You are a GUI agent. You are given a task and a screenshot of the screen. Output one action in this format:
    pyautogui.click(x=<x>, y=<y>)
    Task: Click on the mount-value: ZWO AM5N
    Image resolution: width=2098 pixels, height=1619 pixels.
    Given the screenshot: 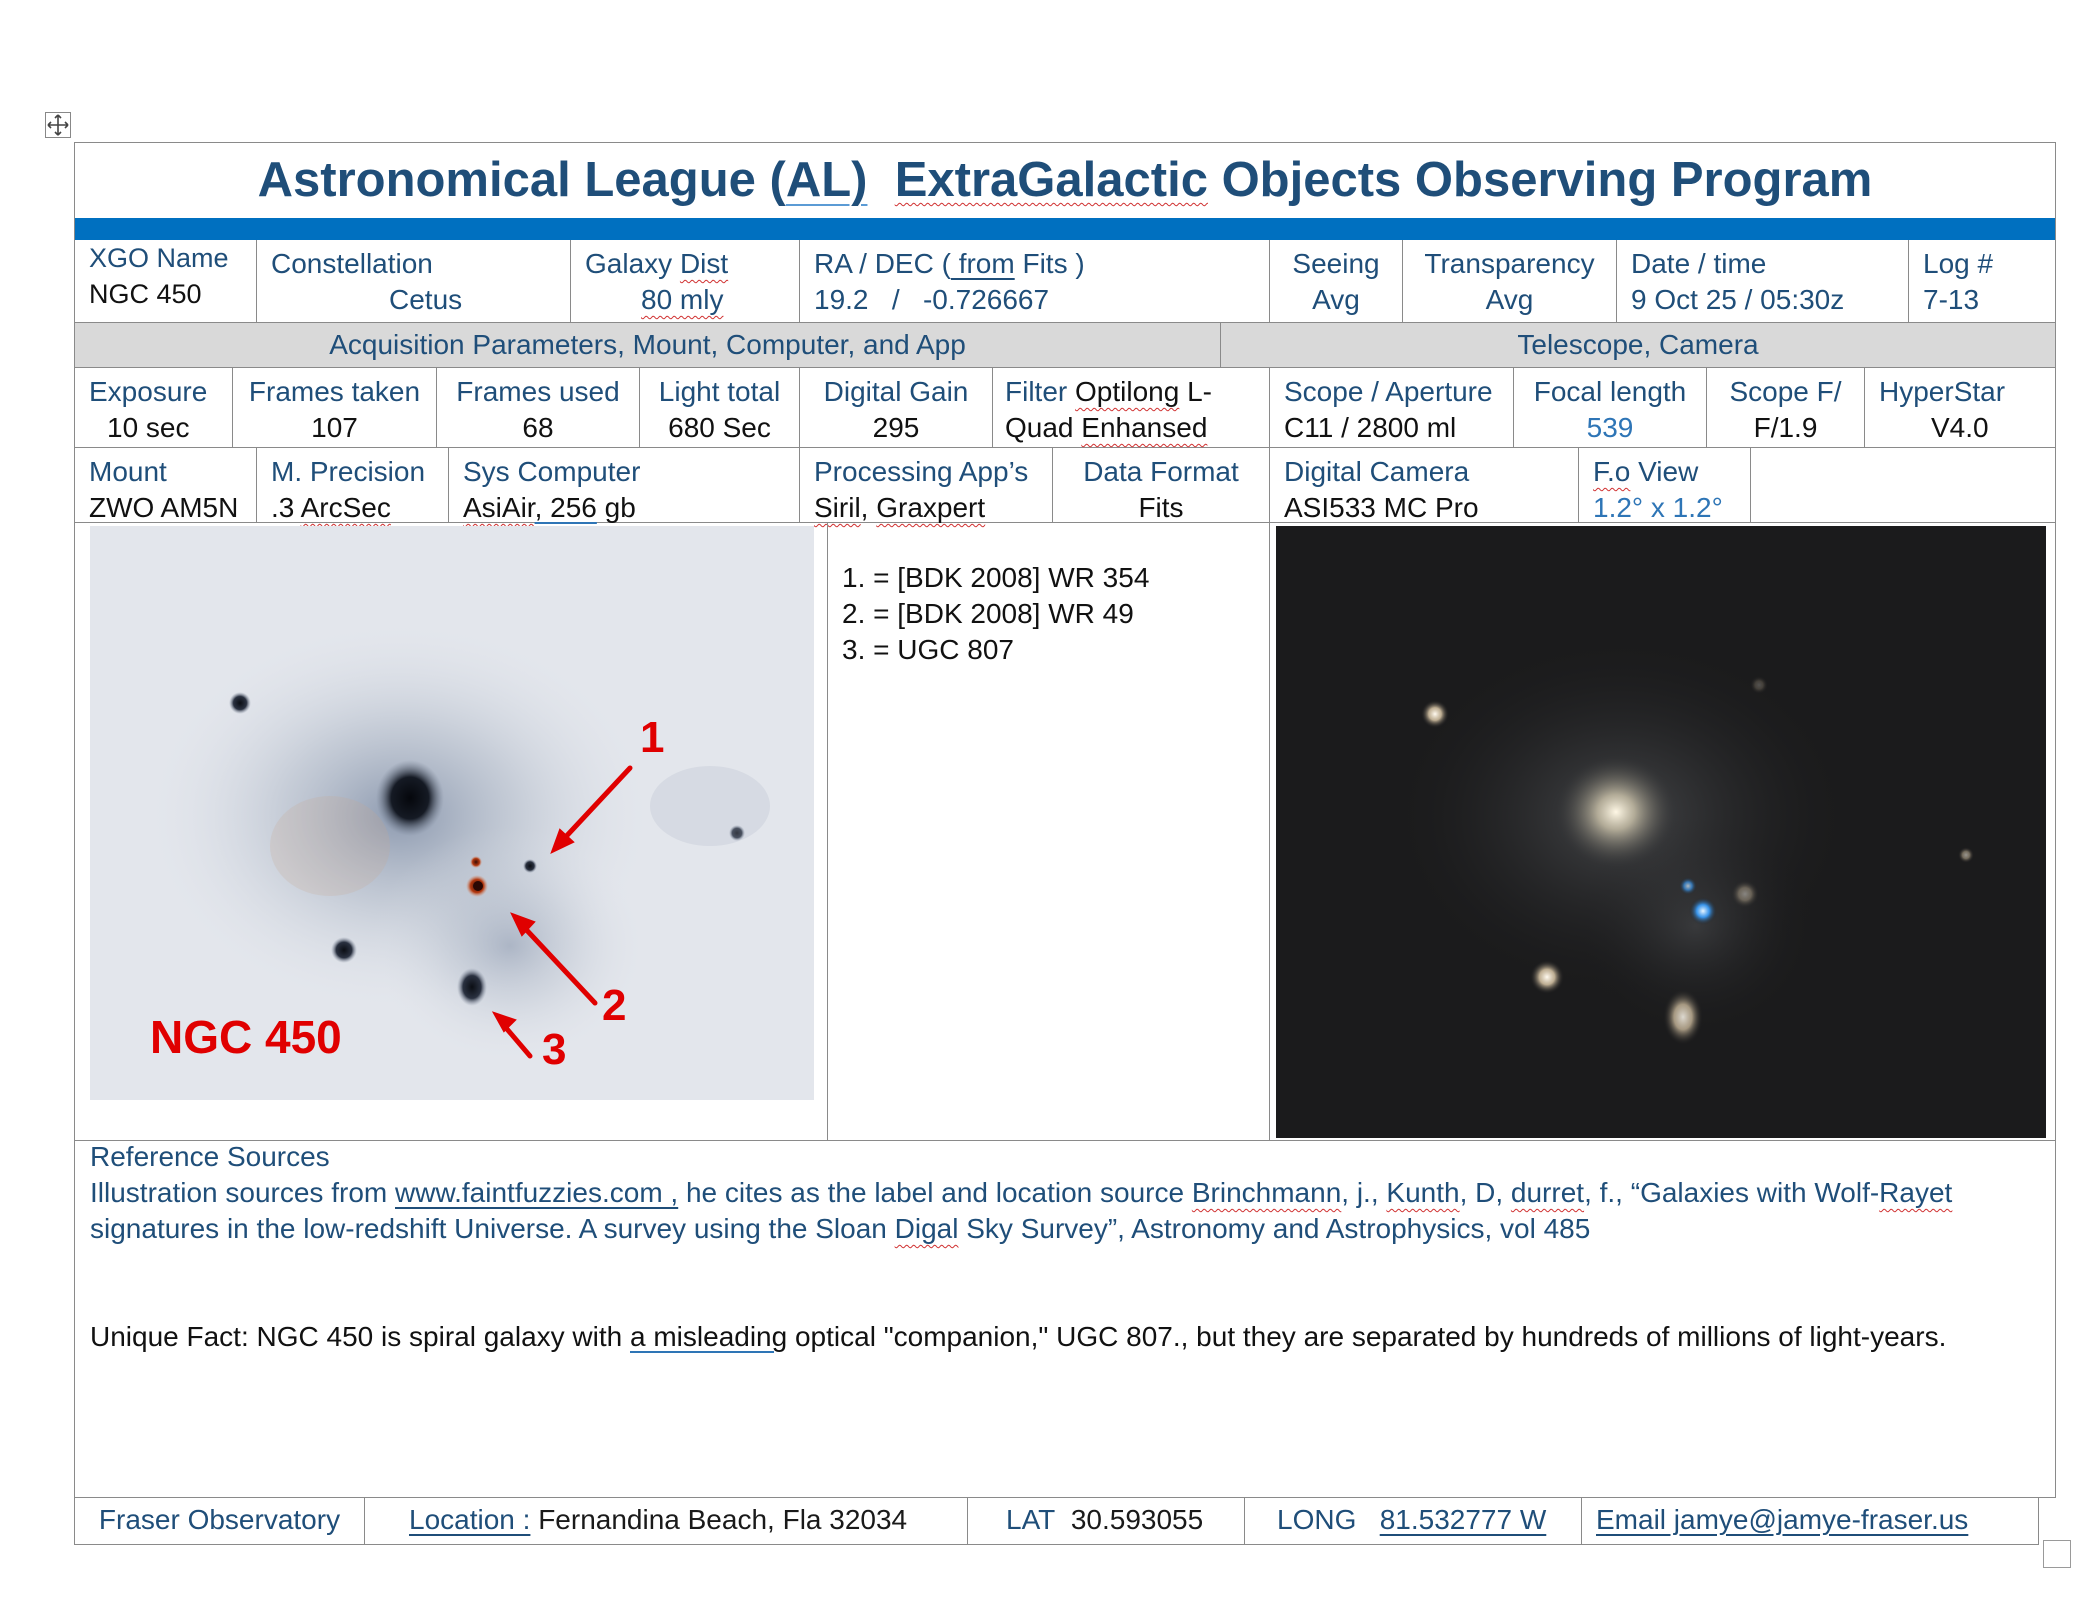 What is the action you would take?
    pyautogui.click(x=164, y=507)
    